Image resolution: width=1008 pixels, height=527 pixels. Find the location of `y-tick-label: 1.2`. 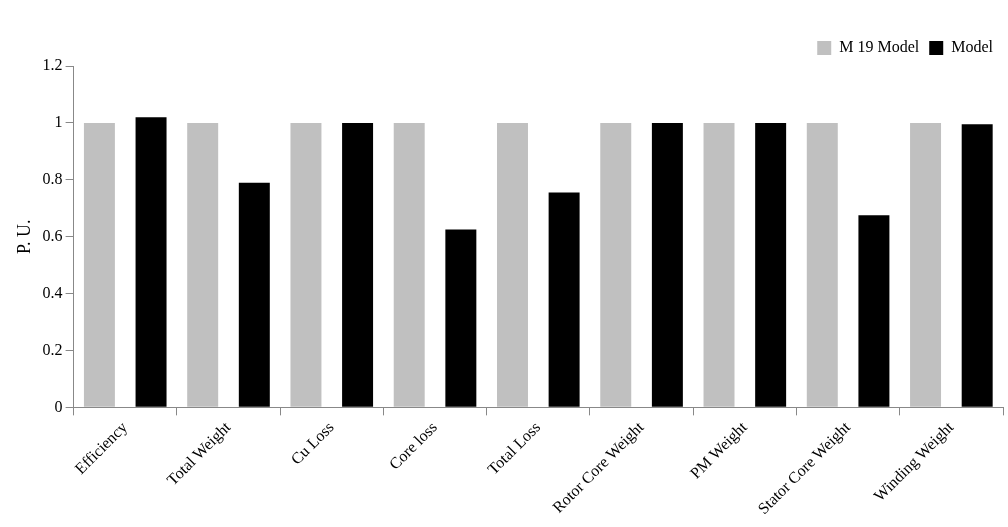

y-tick-label: 1.2 is located at coordinates (52, 65).